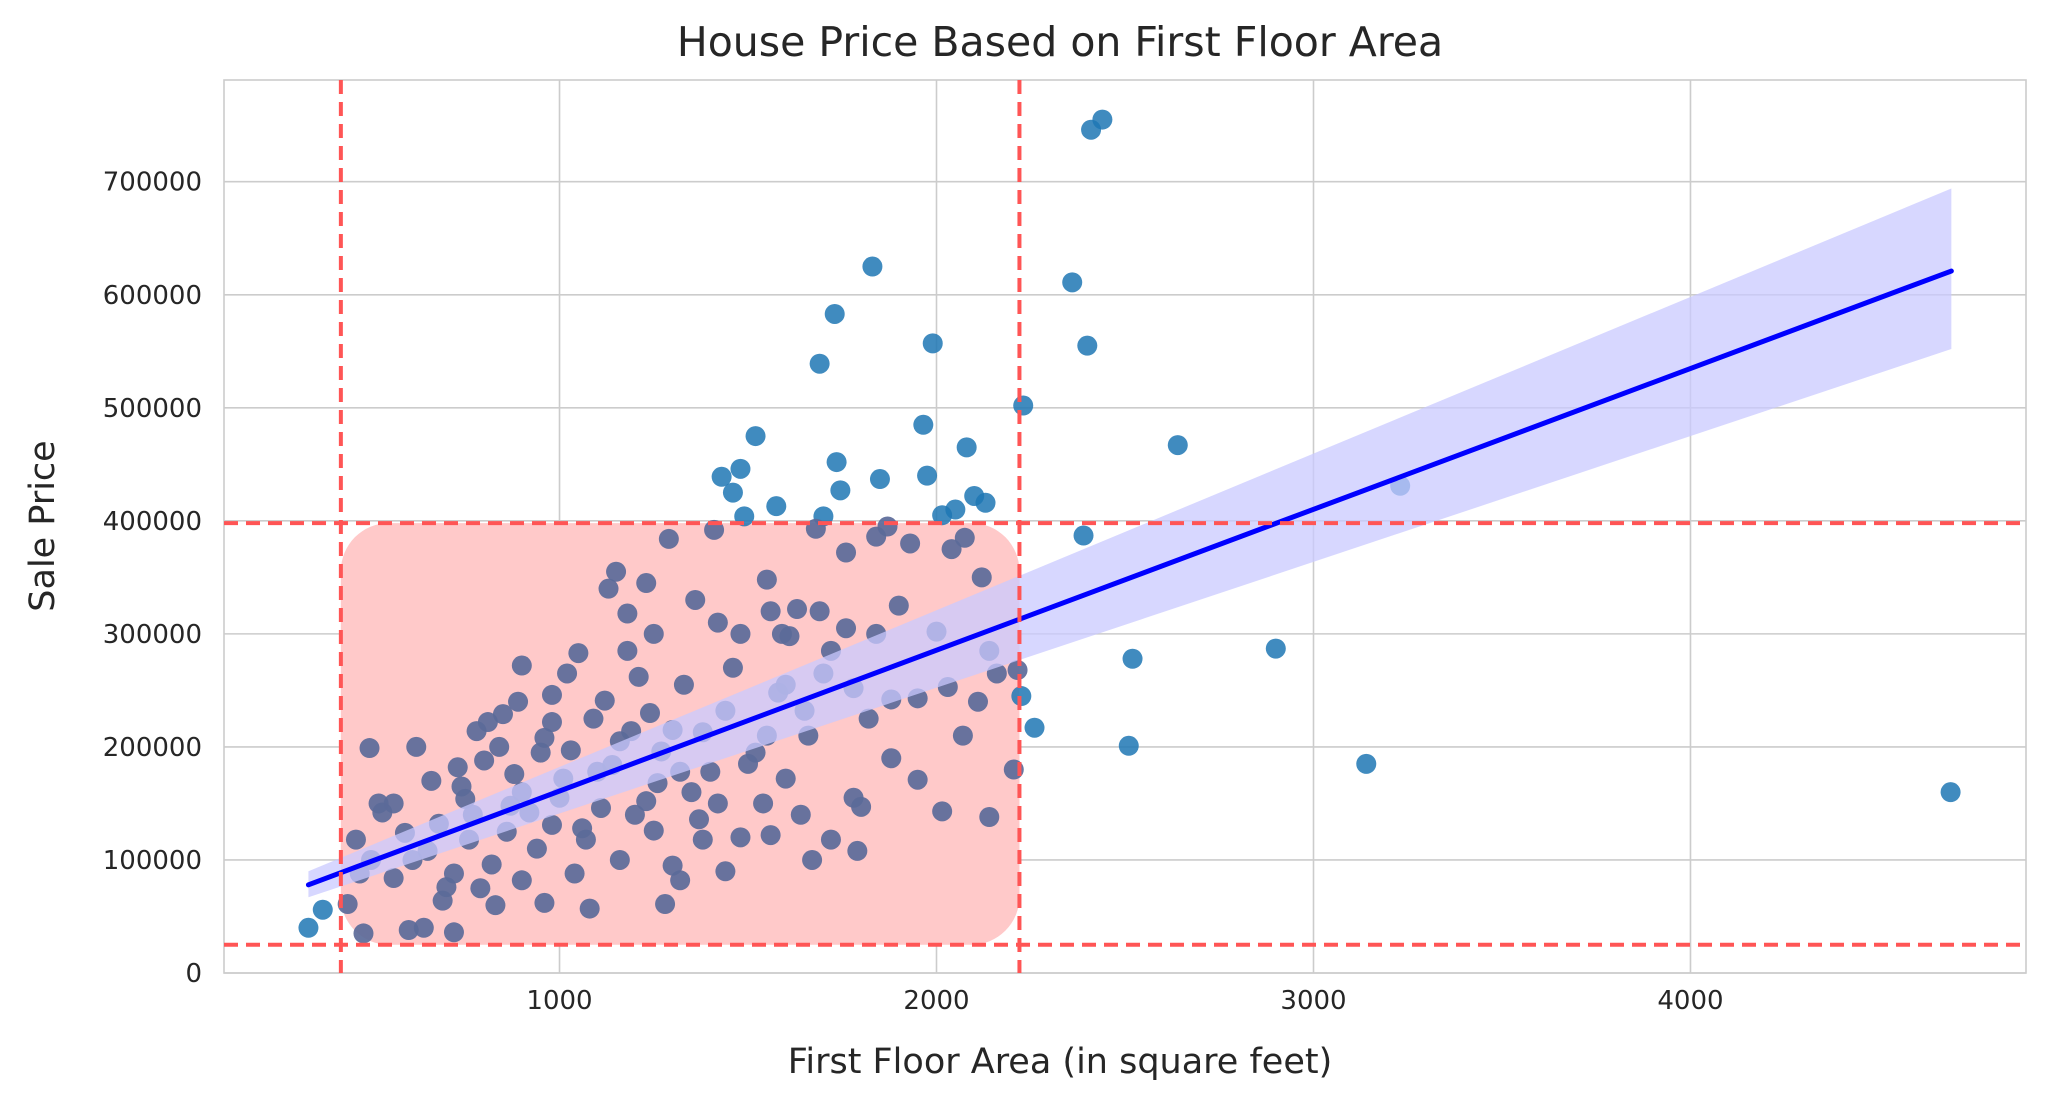 The image size is (2048, 1105). Describe the element at coordinates (152, 296) in the screenshot. I see `y-tick-label: 600000` at that location.